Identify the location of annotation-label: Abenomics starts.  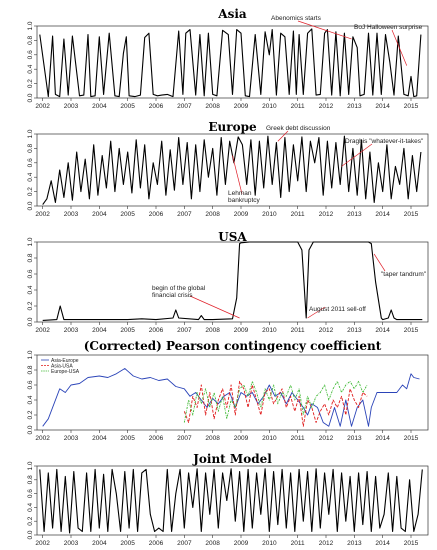
(296, 18).